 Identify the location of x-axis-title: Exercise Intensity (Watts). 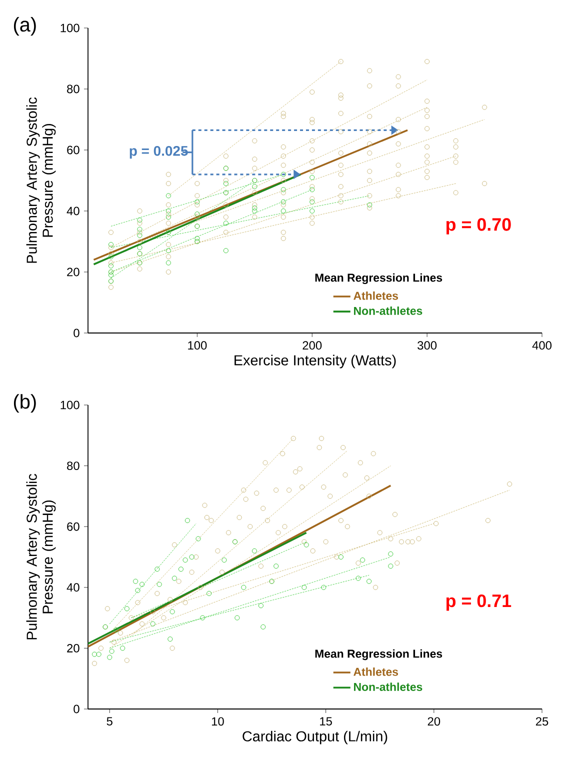
(315, 361).